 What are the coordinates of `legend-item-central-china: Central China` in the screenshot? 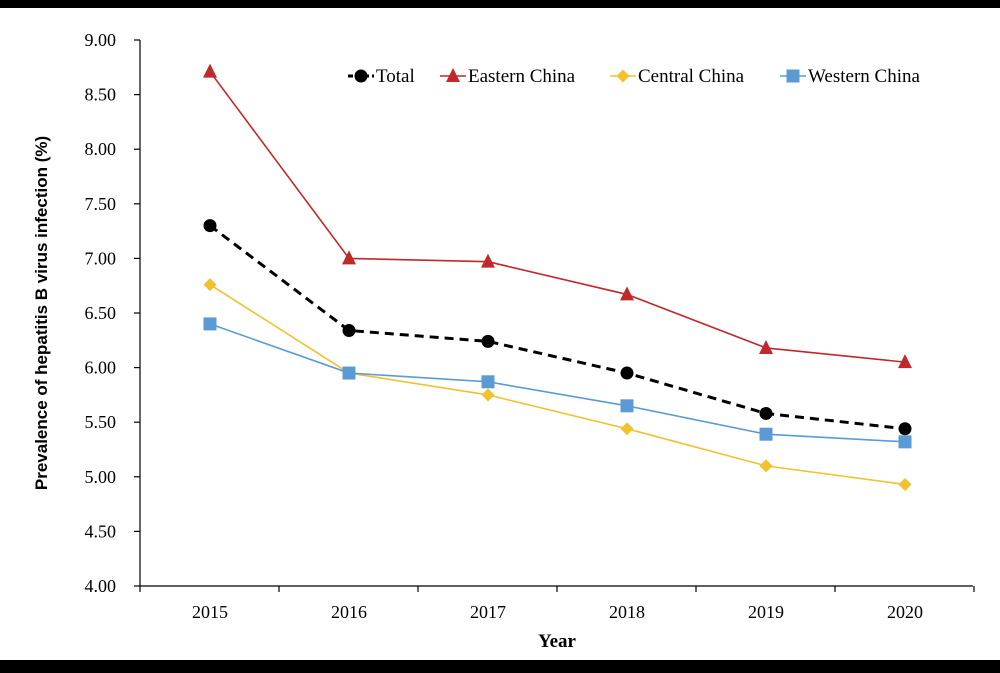 It's located at (677, 76).